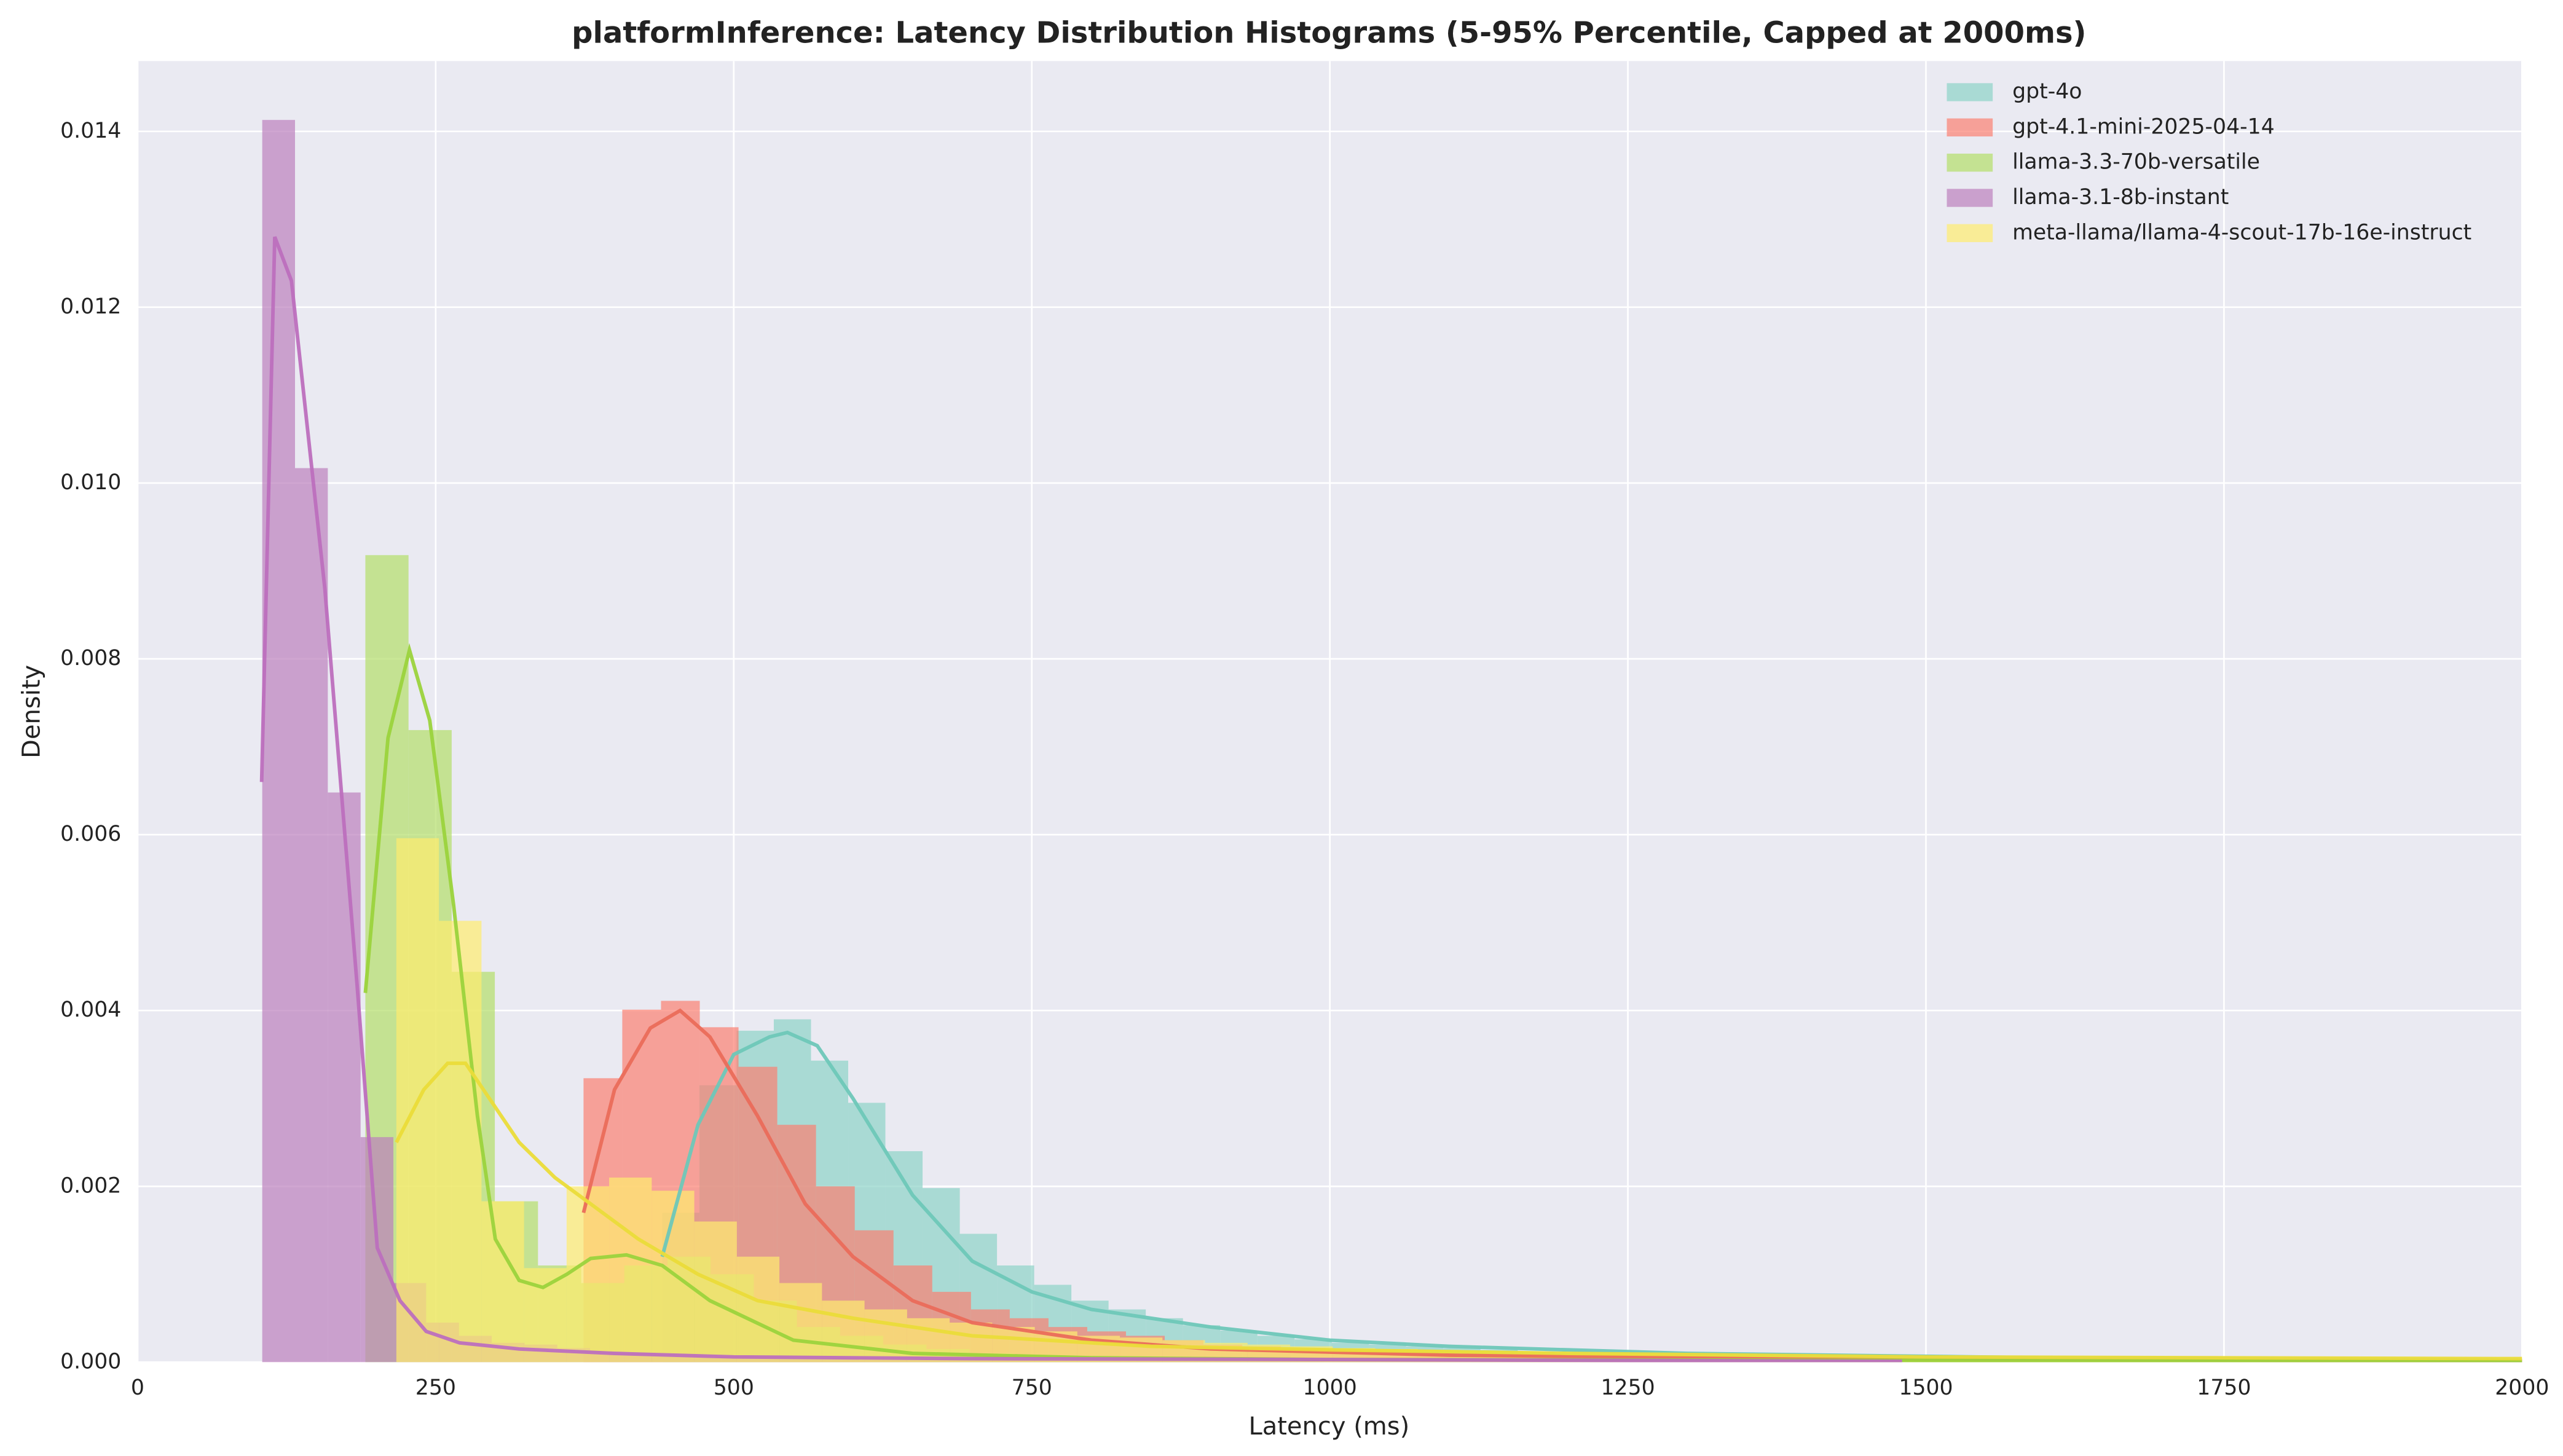  Describe the element at coordinates (2522, 1387) in the screenshot. I see `x-tick-label: 2000` at that location.